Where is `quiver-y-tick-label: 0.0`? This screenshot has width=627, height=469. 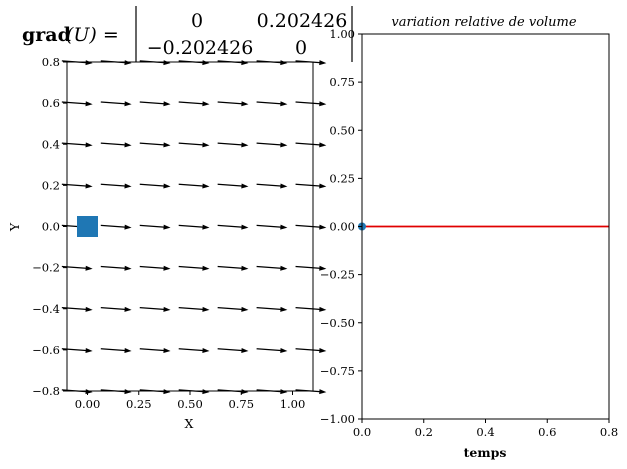 quiver-y-tick-label: 0.0 is located at coordinates (51, 227).